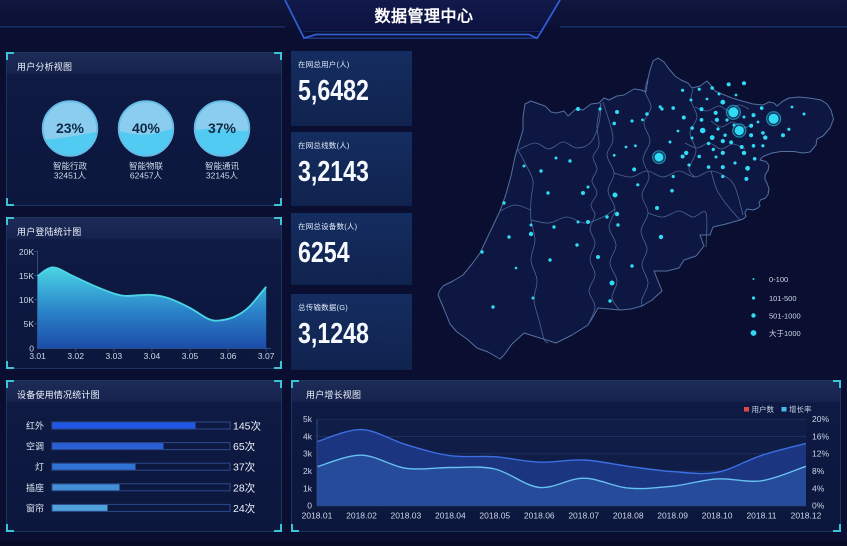 The width and height of the screenshot is (847, 546). I want to click on svg-text: 2018.09, so click(672, 516).